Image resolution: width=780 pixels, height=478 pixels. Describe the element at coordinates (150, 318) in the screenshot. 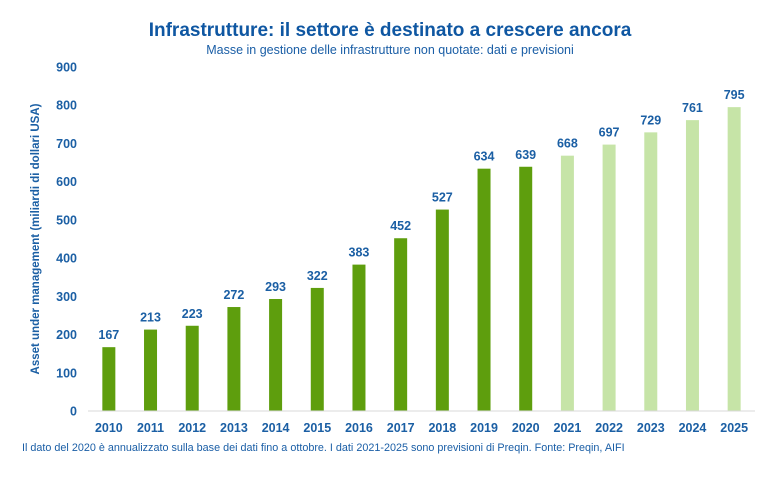

I see `data-label-2011: 213` at that location.